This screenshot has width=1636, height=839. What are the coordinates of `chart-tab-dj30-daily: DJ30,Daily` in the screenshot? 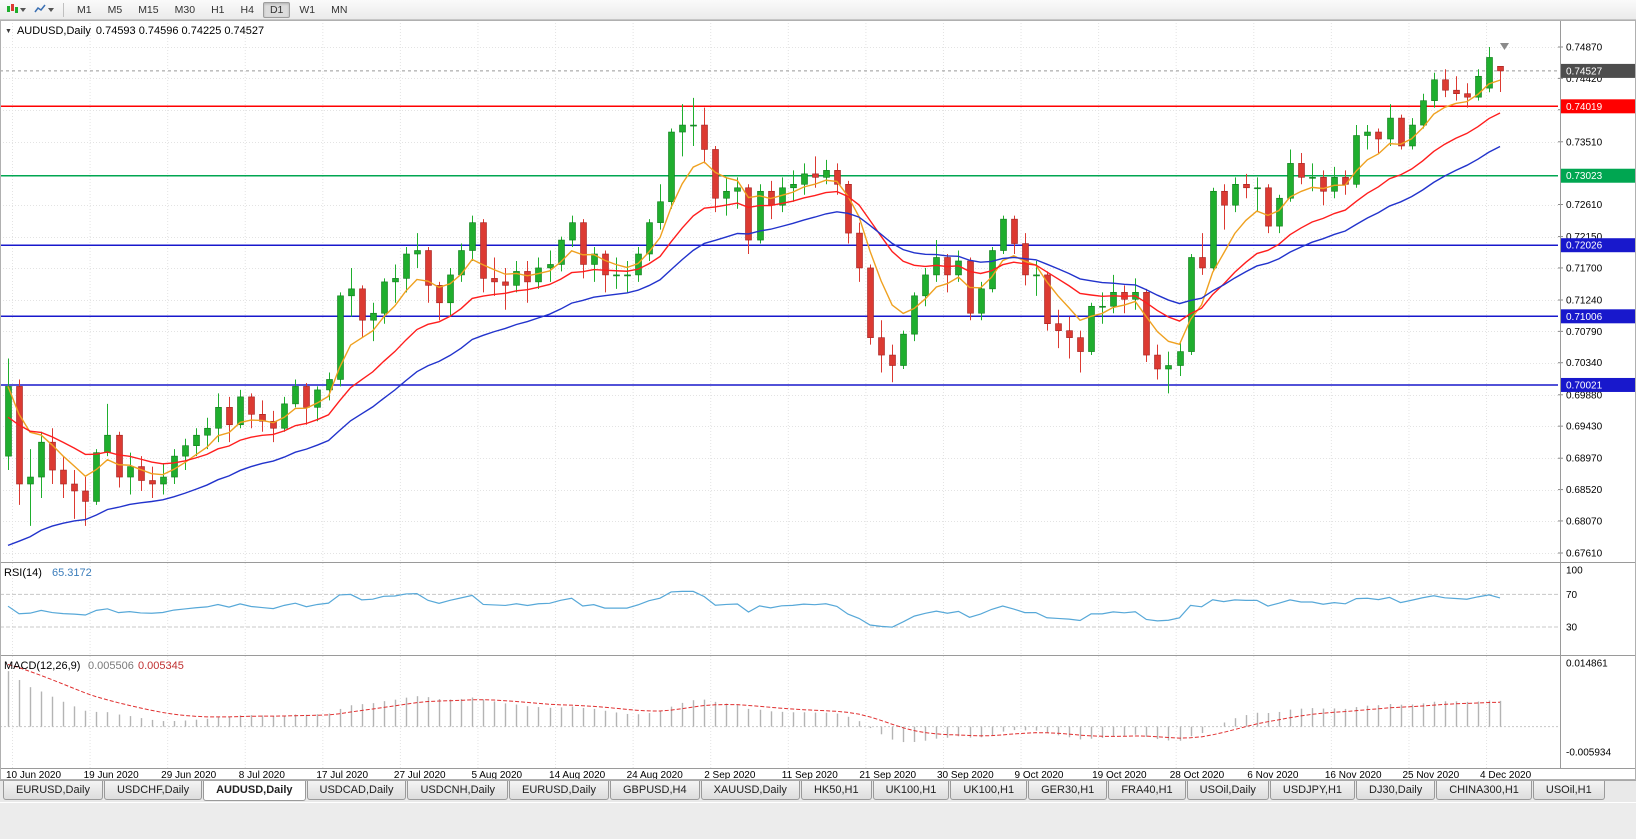 It's located at (1396, 790).